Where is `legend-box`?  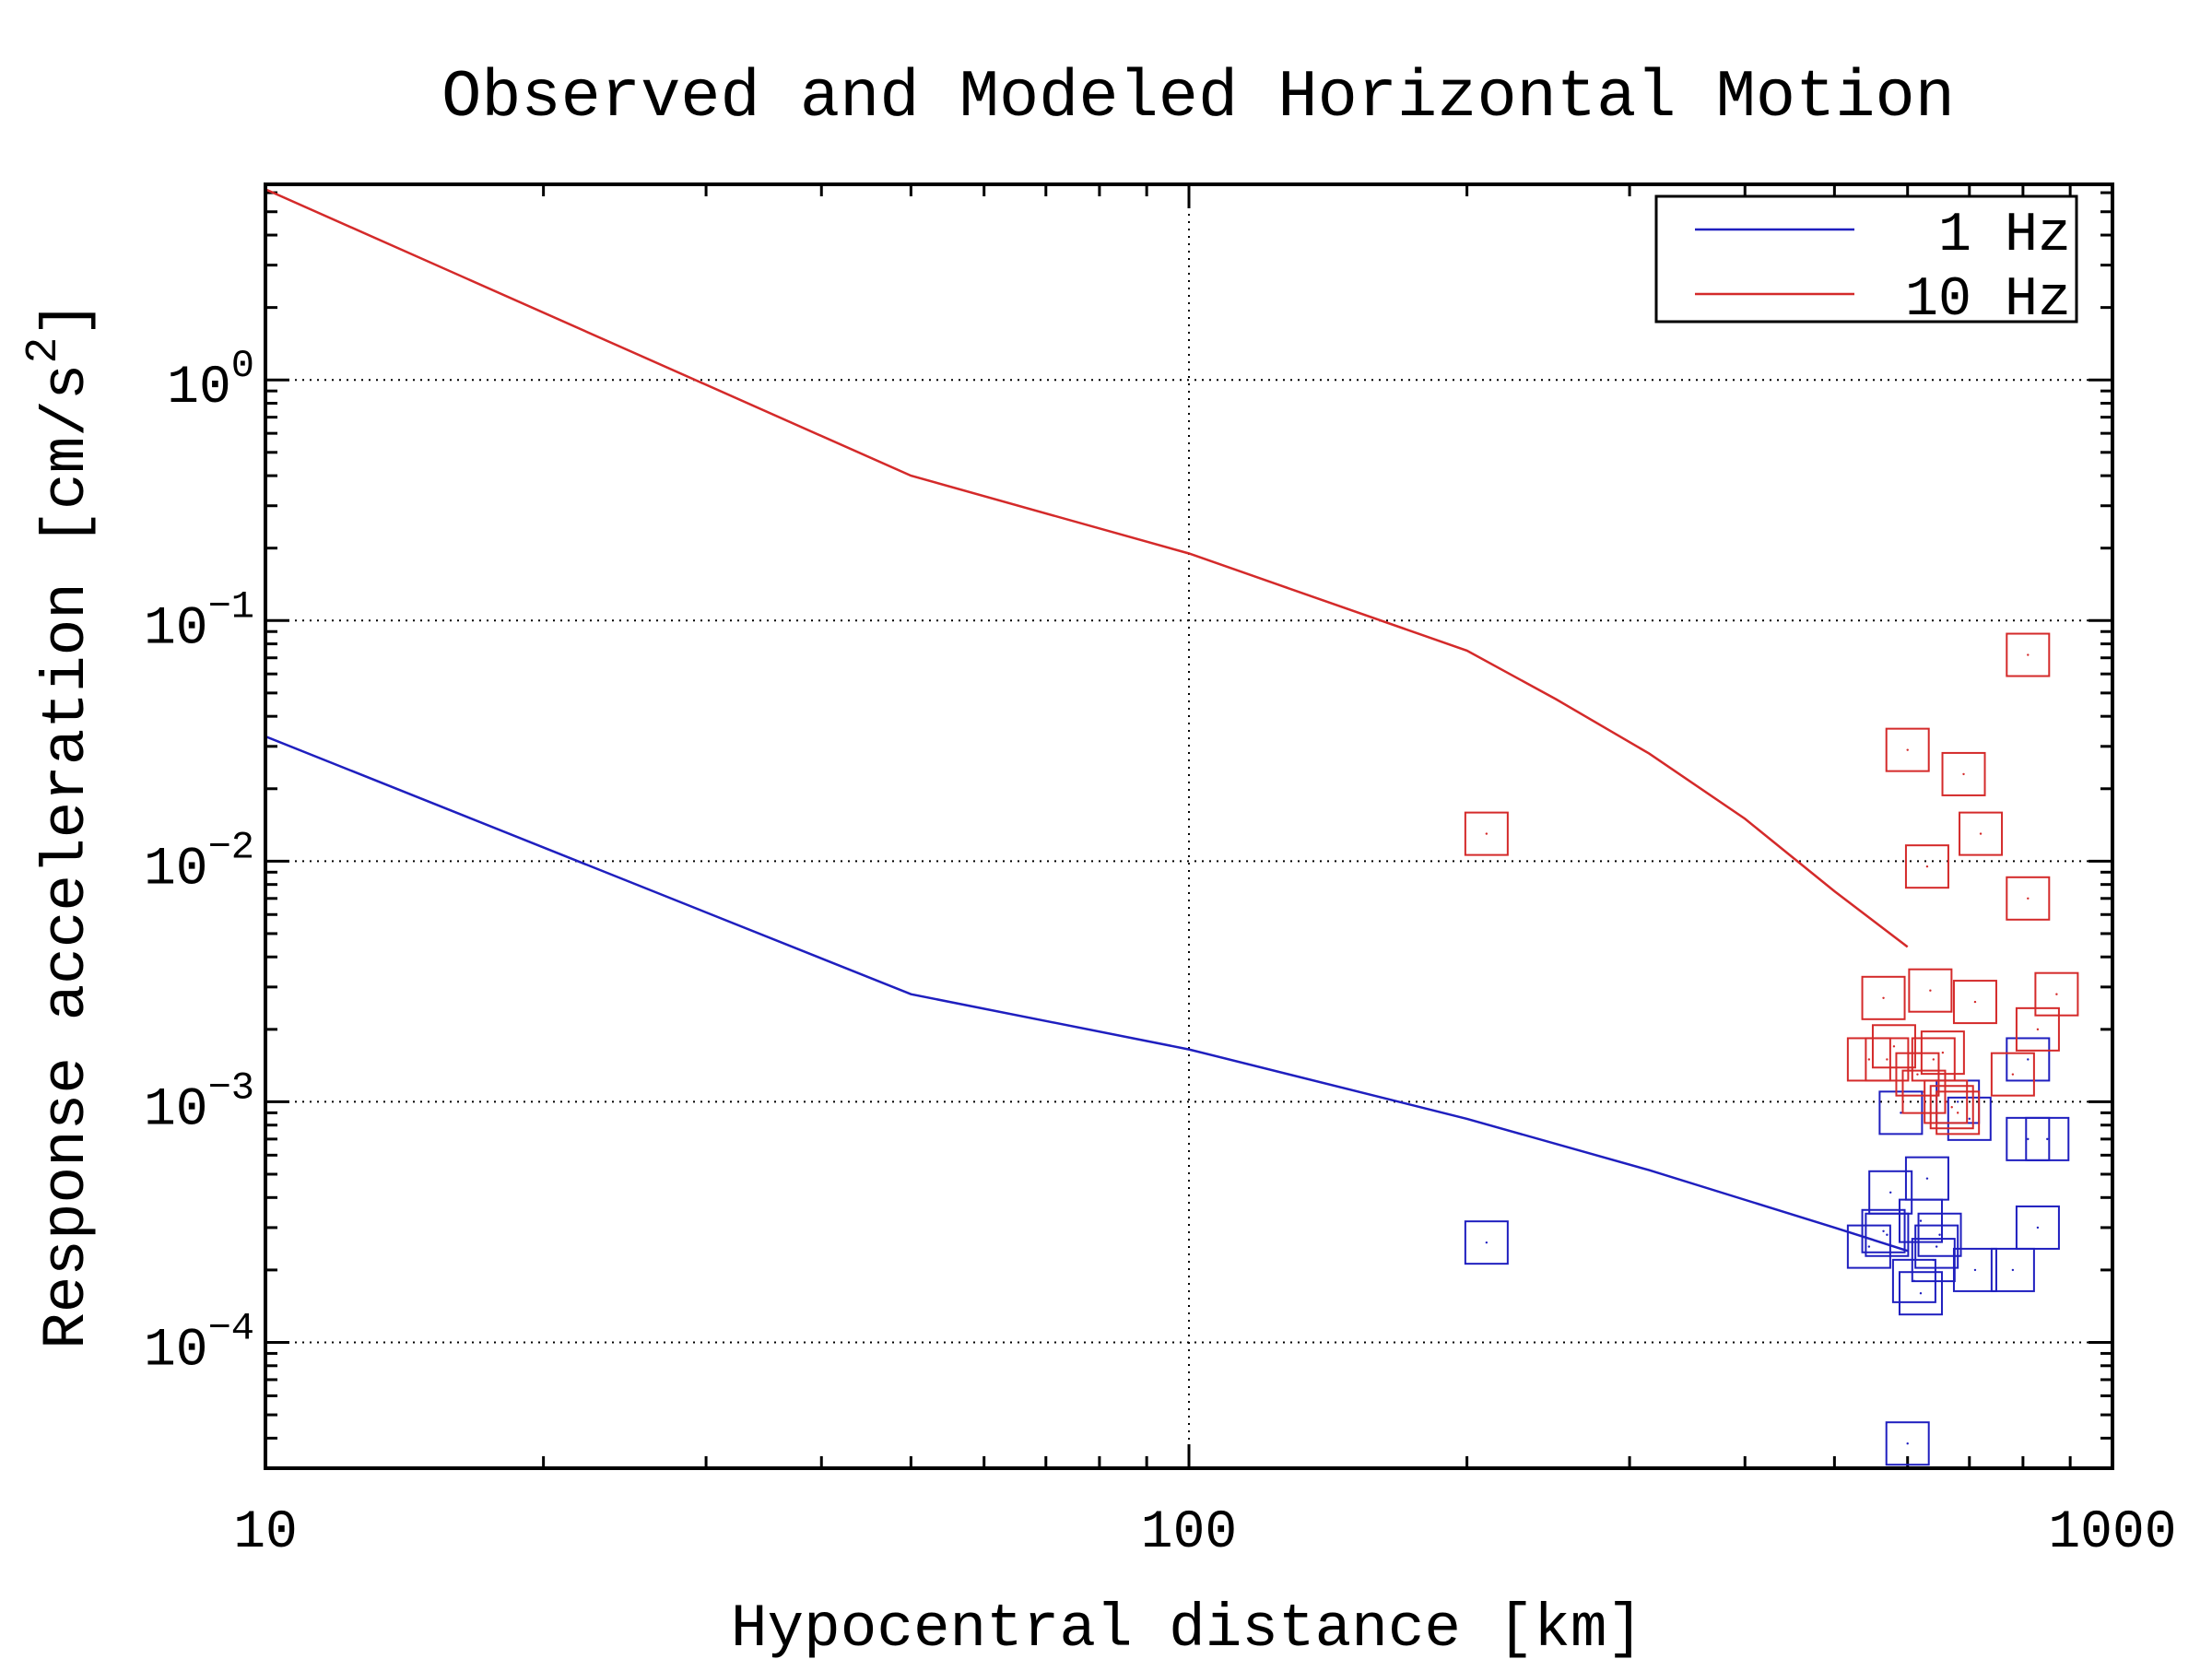 legend-box is located at coordinates (1866, 259).